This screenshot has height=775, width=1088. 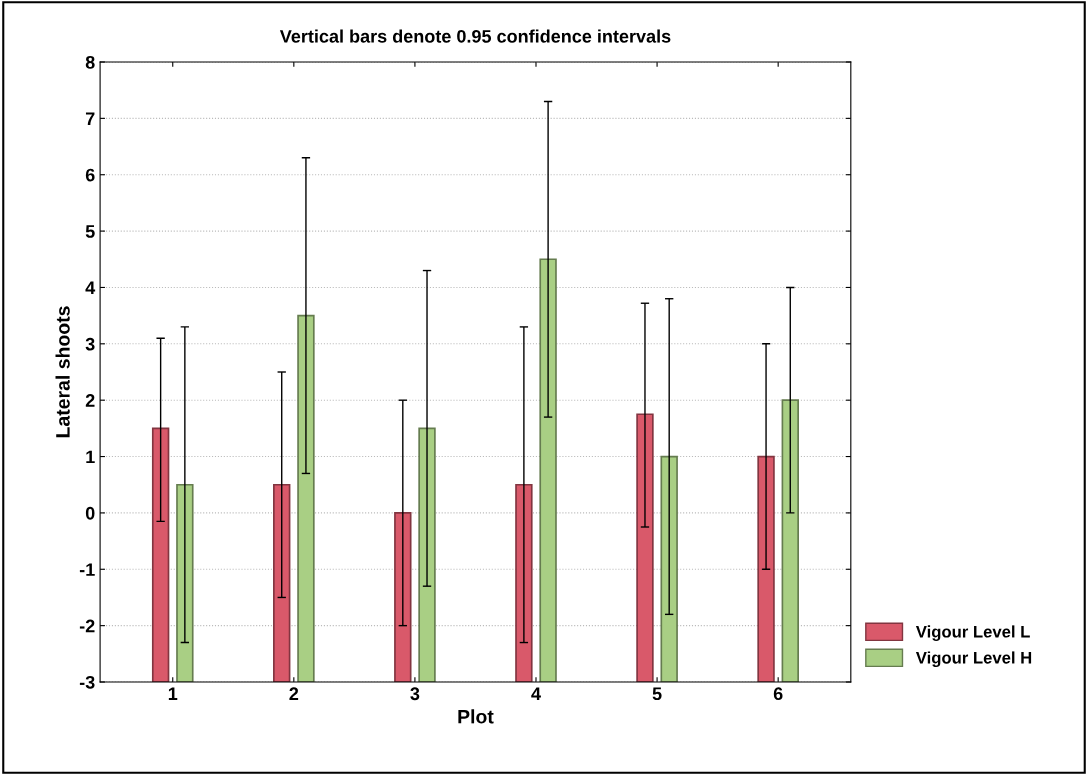 I want to click on y-tick-label: -2, so click(x=87, y=626).